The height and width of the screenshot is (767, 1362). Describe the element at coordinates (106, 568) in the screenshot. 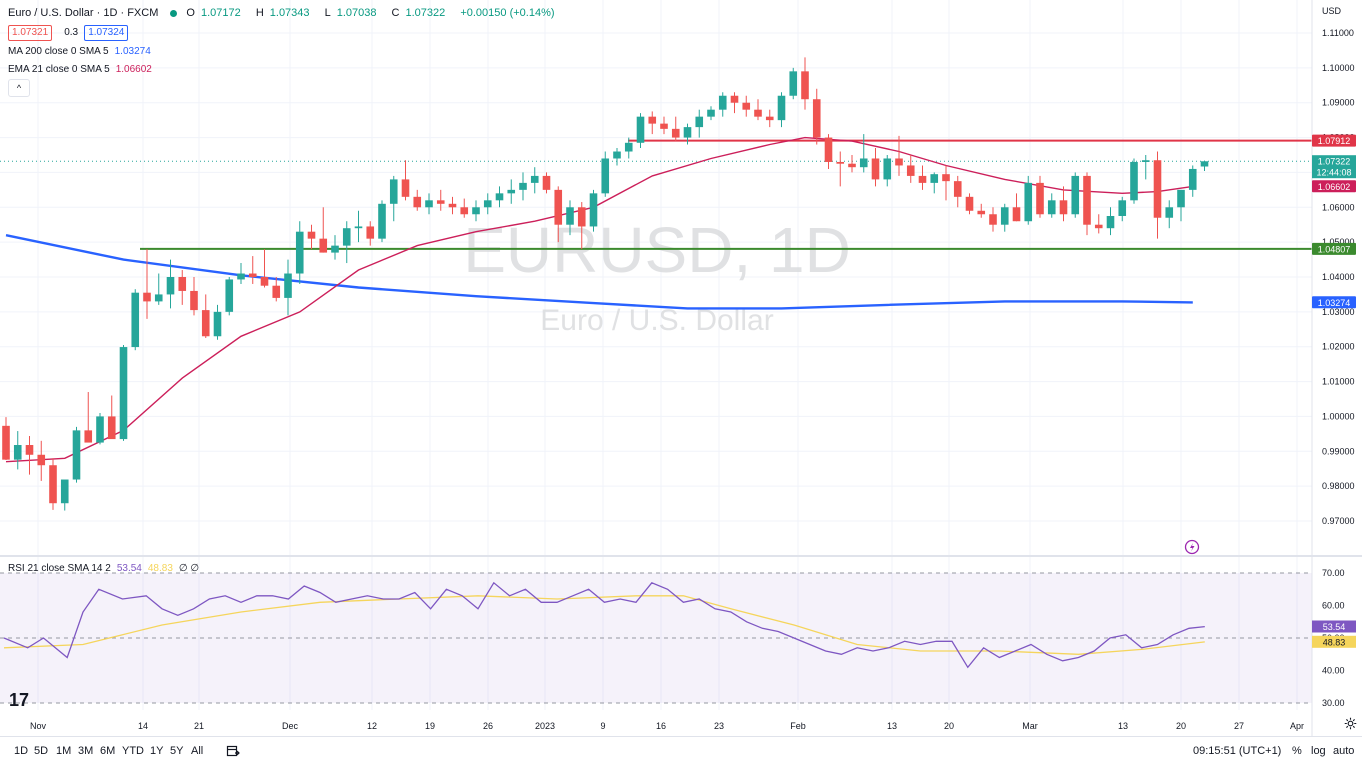

I see `rsi-legend: RSI 21 close SMA 14 2 53.54 48.83 ∅ ∅` at that location.